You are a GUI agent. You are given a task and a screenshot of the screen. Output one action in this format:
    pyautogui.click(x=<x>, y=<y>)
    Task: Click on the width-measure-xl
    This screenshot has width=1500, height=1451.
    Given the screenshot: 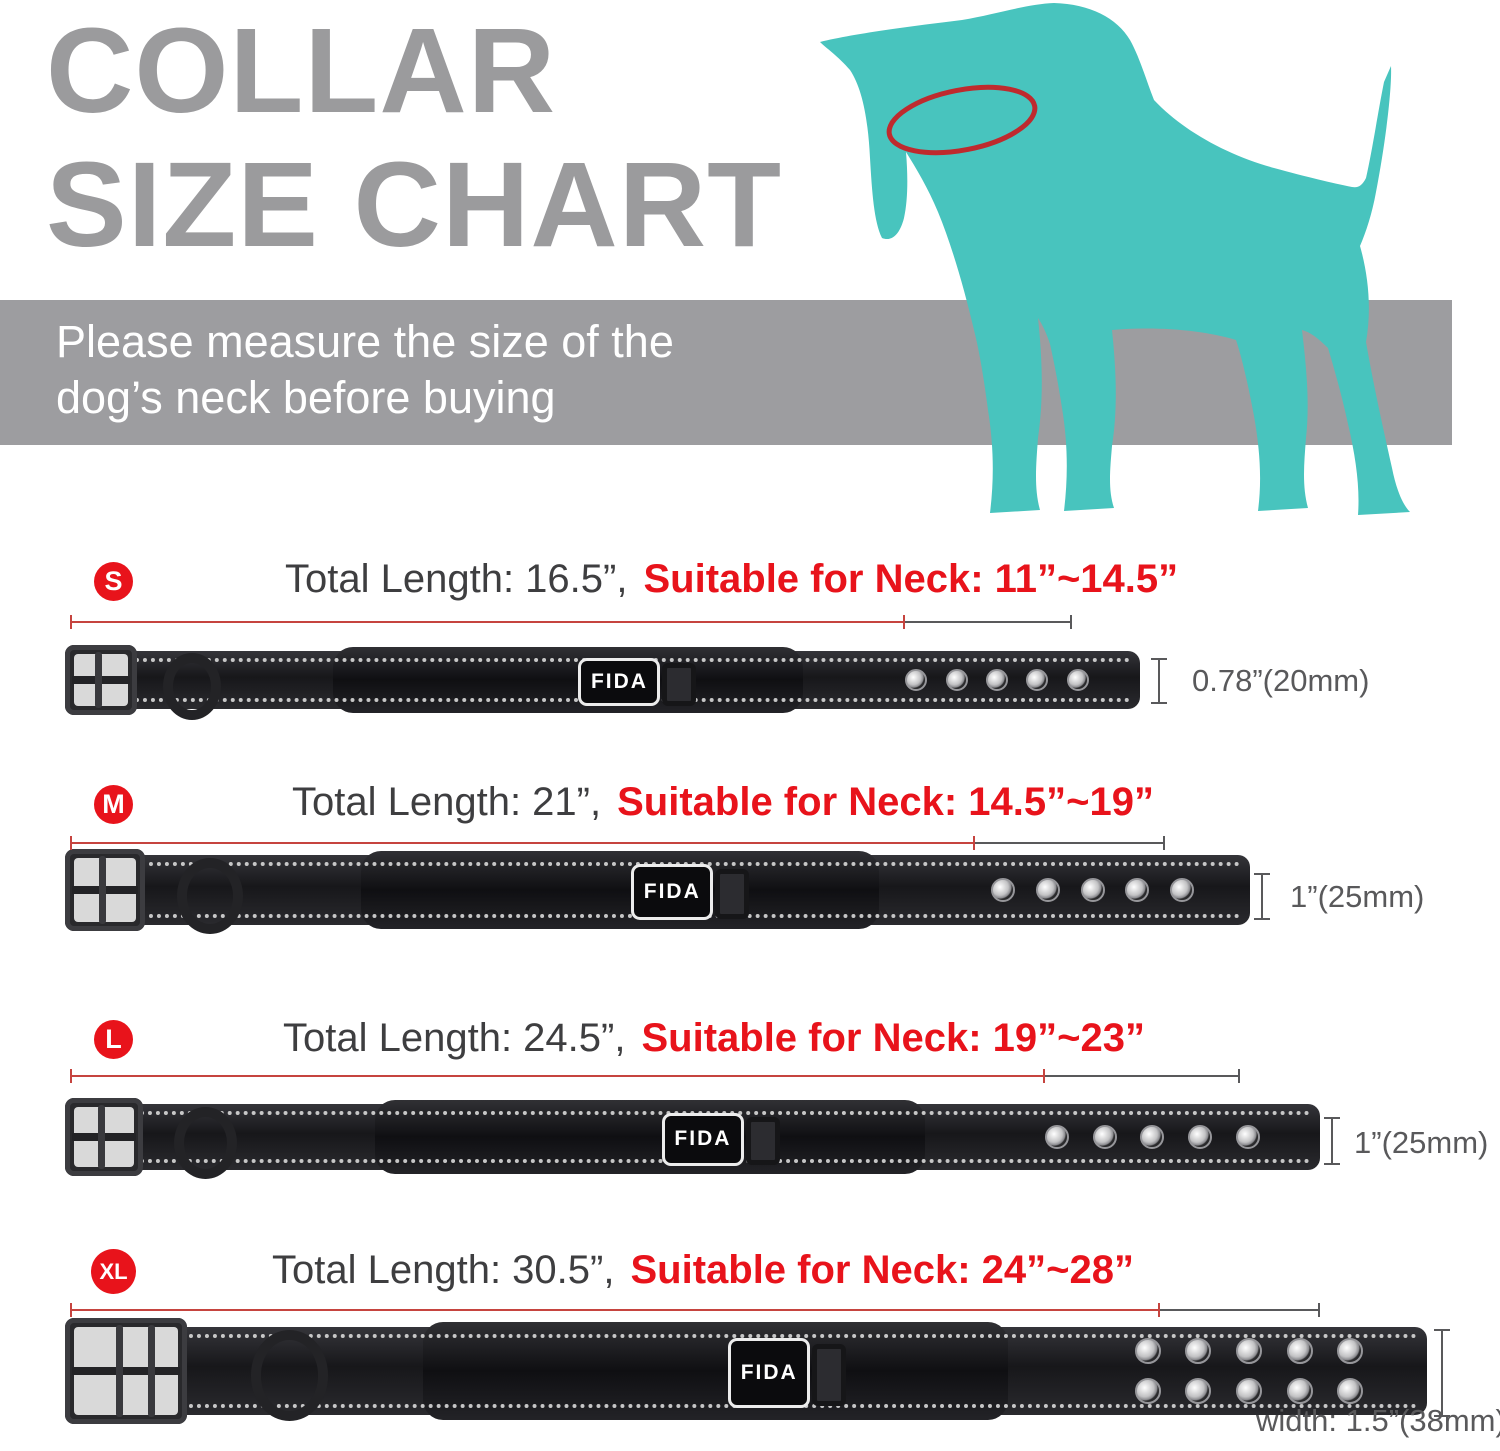 What is the action you would take?
    pyautogui.click(x=1442, y=1373)
    